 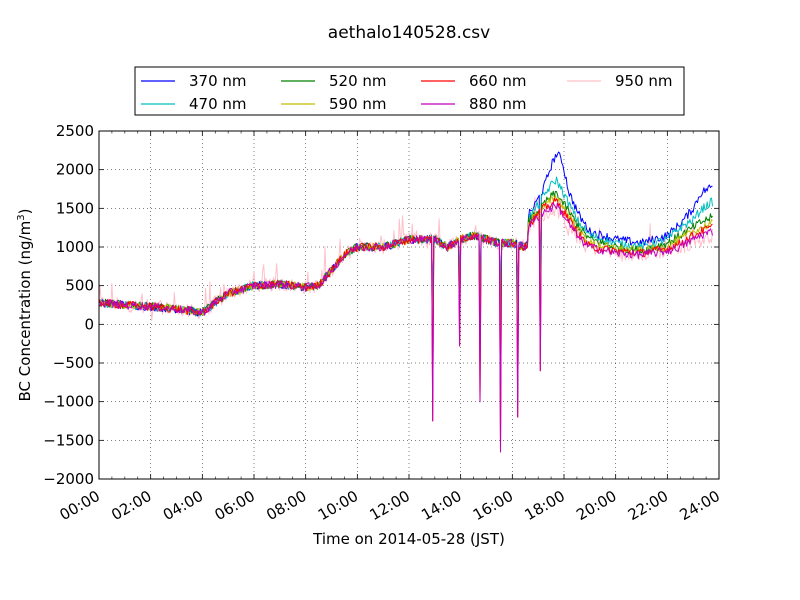 I want to click on y-axis-label-main: BC Concentration (ng/m, so click(x=25, y=311).